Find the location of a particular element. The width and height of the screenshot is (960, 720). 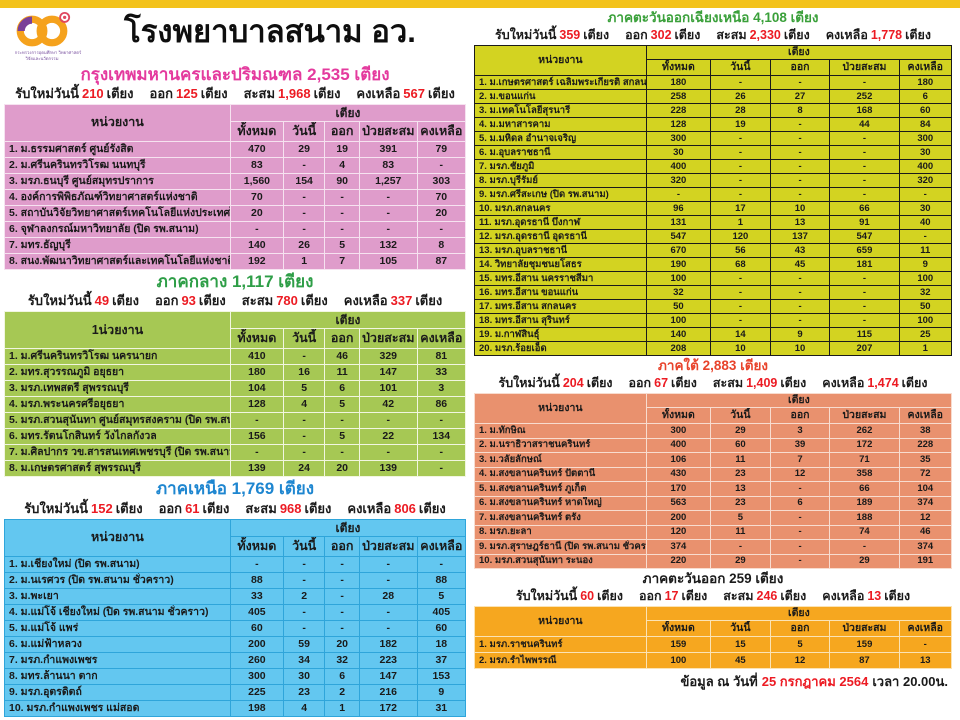

cell-value: 25 is located at coordinates (925, 335).